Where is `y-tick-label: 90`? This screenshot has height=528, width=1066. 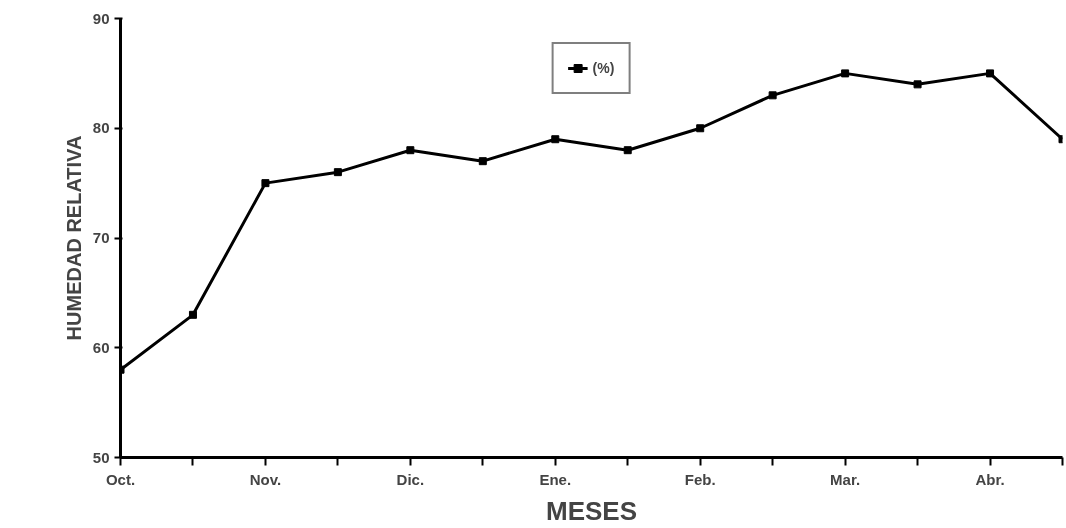
y-tick-label: 90 is located at coordinates (101, 18).